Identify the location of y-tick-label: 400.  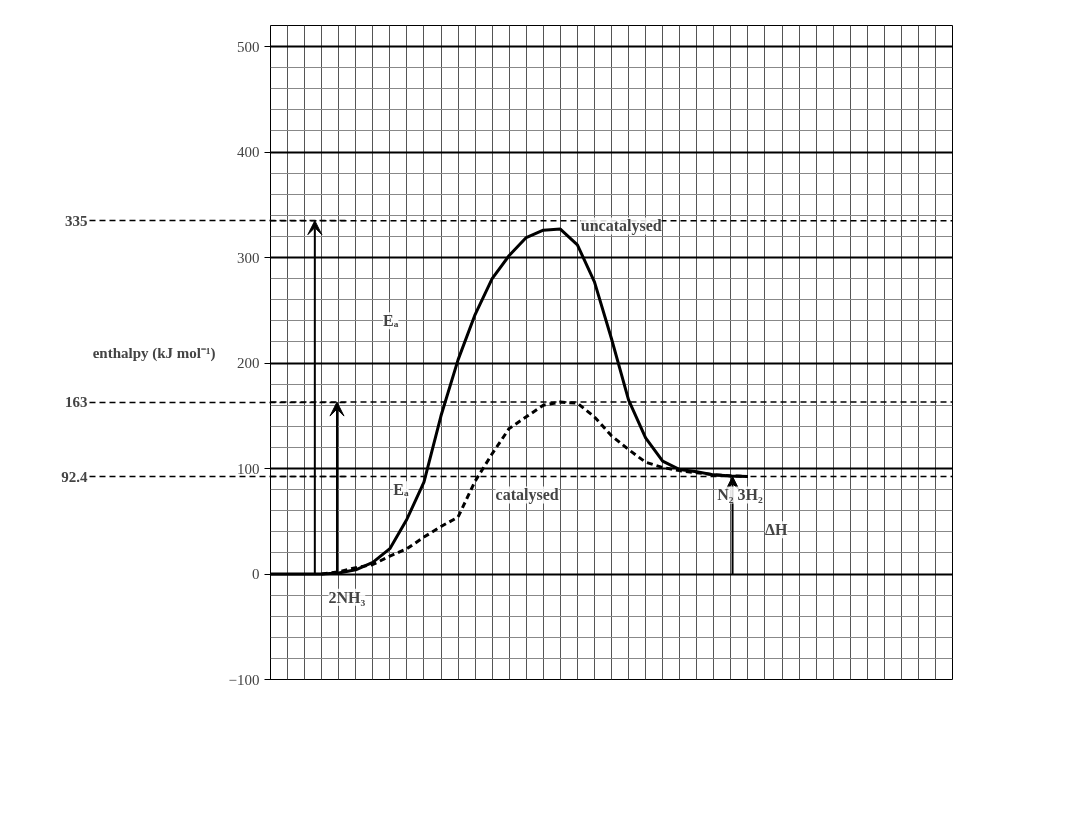
(248, 152).